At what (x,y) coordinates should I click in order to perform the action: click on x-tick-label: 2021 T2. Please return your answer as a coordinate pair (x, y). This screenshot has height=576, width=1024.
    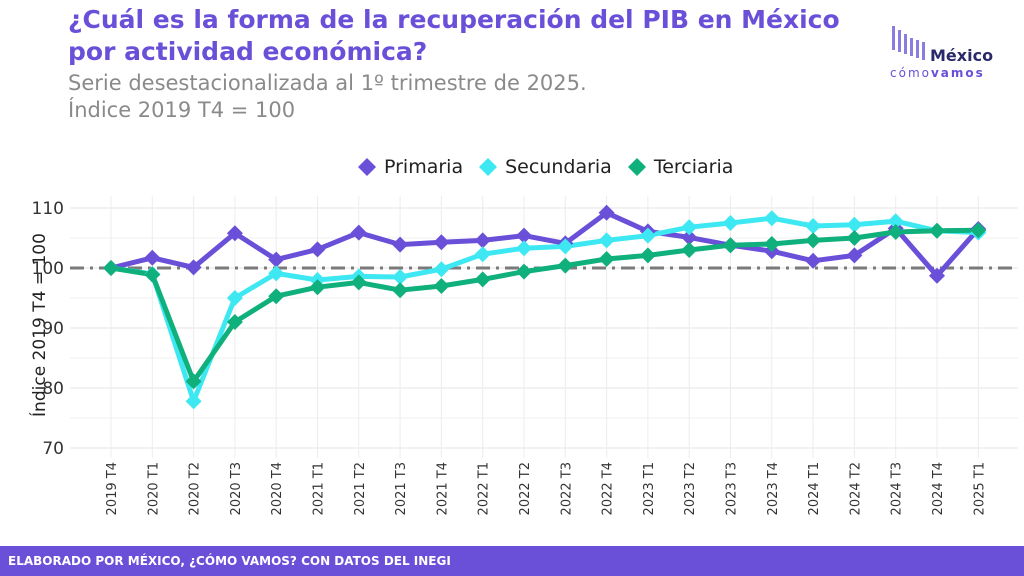
    Looking at the image, I should click on (360, 488).